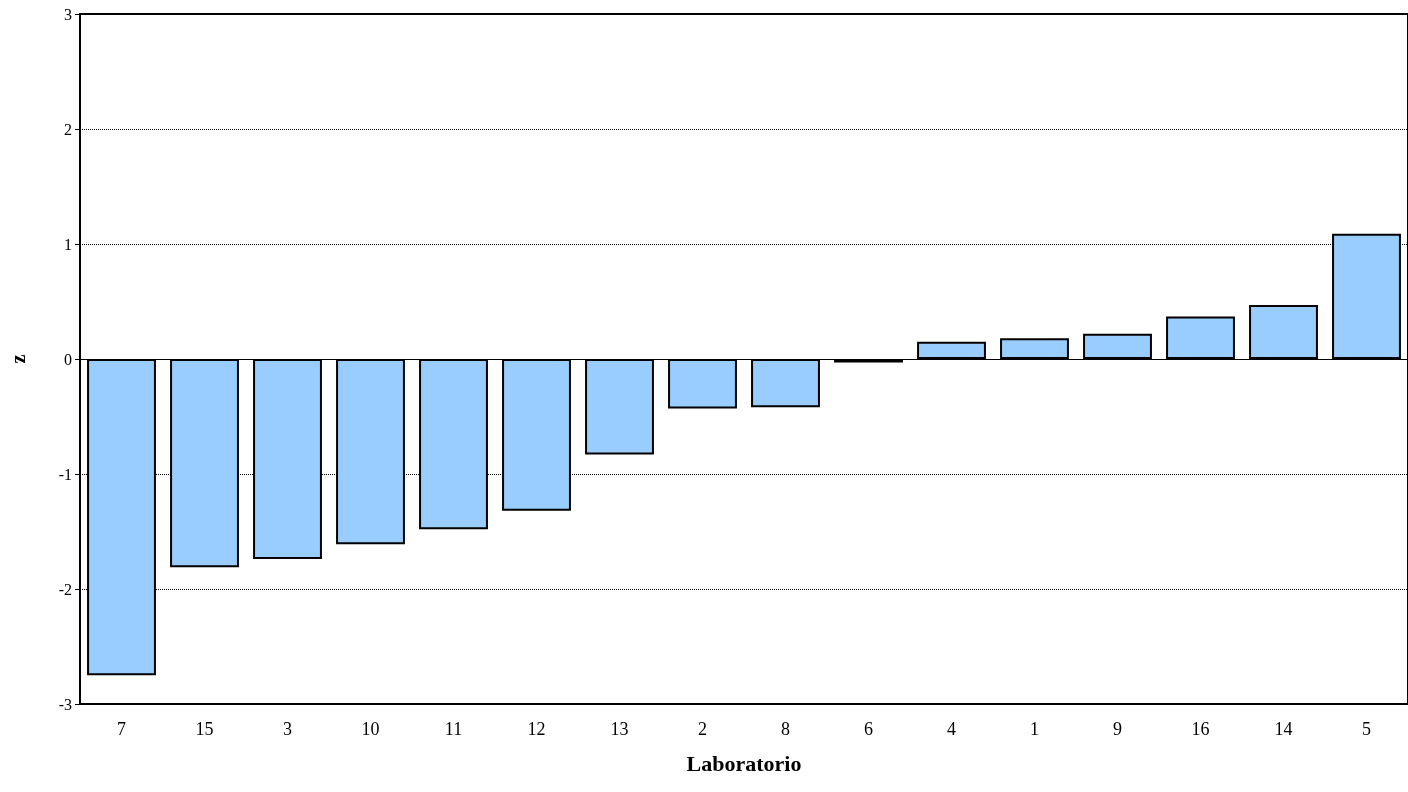  I want to click on y-tick-label: -2, so click(65, 589).